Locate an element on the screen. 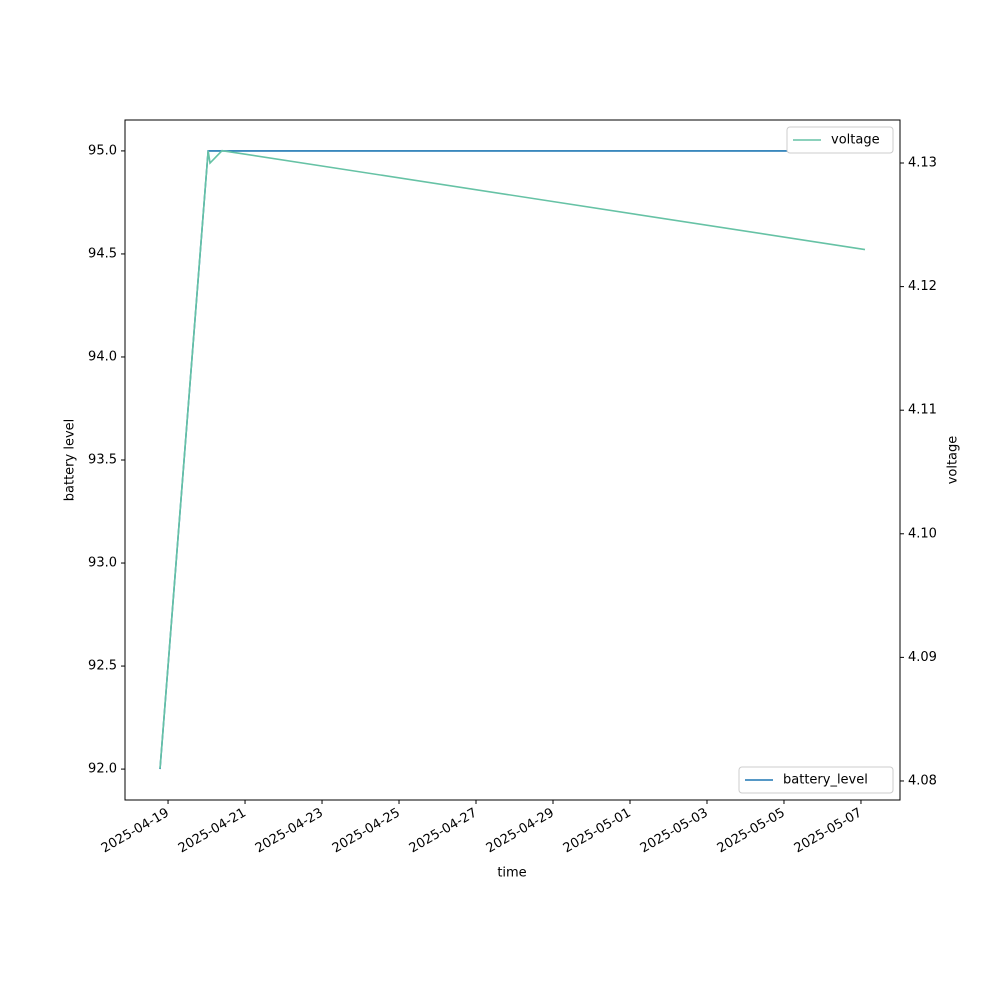  x-tick-label: 2025-05-01 is located at coordinates (597, 831).